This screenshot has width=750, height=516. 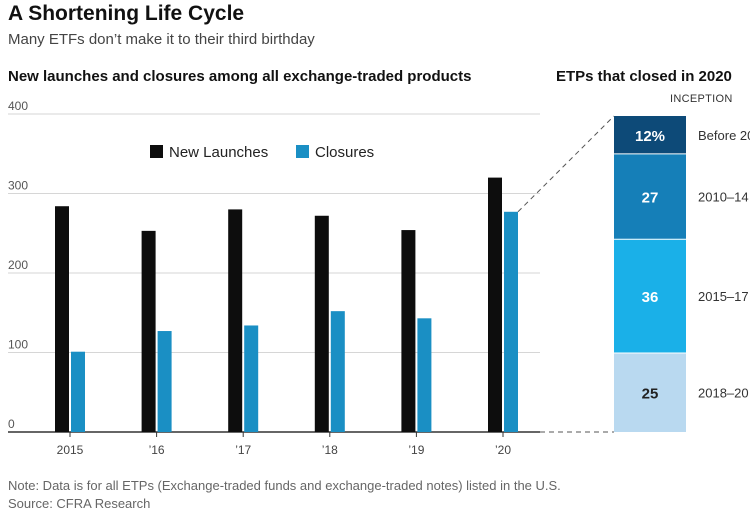 I want to click on y-tick-label: 100, so click(x=18, y=345).